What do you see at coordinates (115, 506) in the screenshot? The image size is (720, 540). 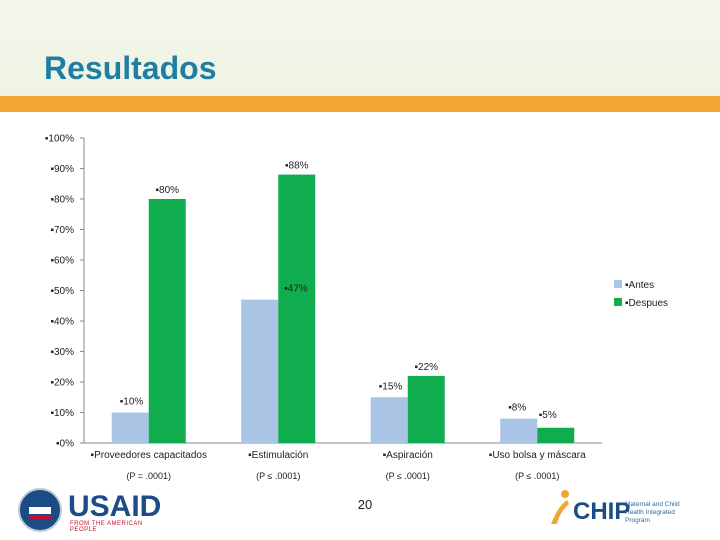 I see `usaid-wordmark: USAID` at bounding box center [115, 506].